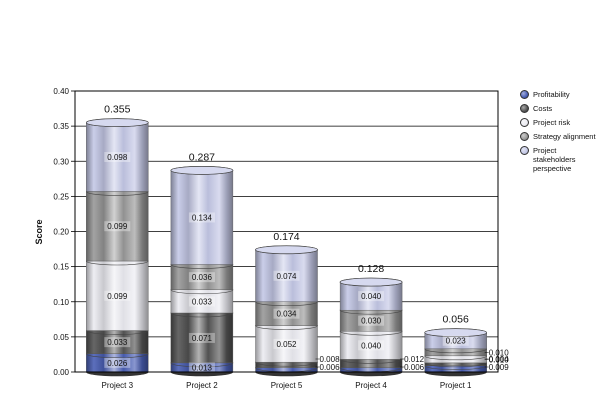 The image size is (600, 404). What do you see at coordinates (371, 385) in the screenshot?
I see `x-tick-label: Project 4` at bounding box center [371, 385].